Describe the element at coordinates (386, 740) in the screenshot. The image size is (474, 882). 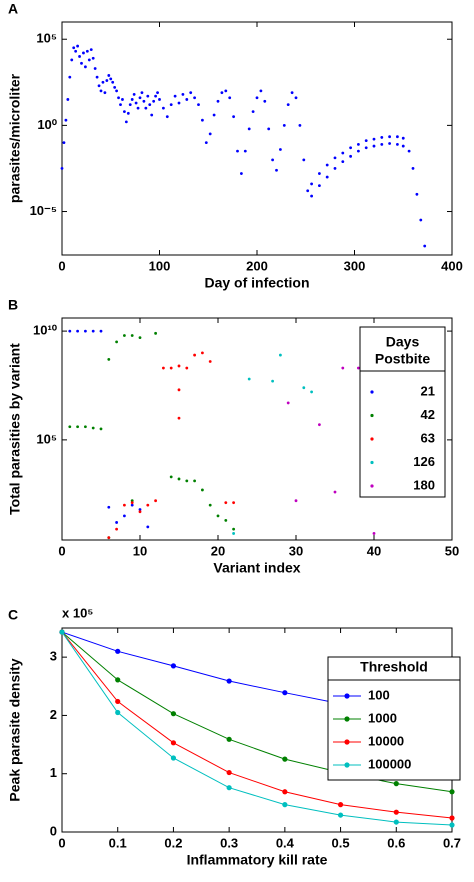
I see `legend-label: 10000` at that location.